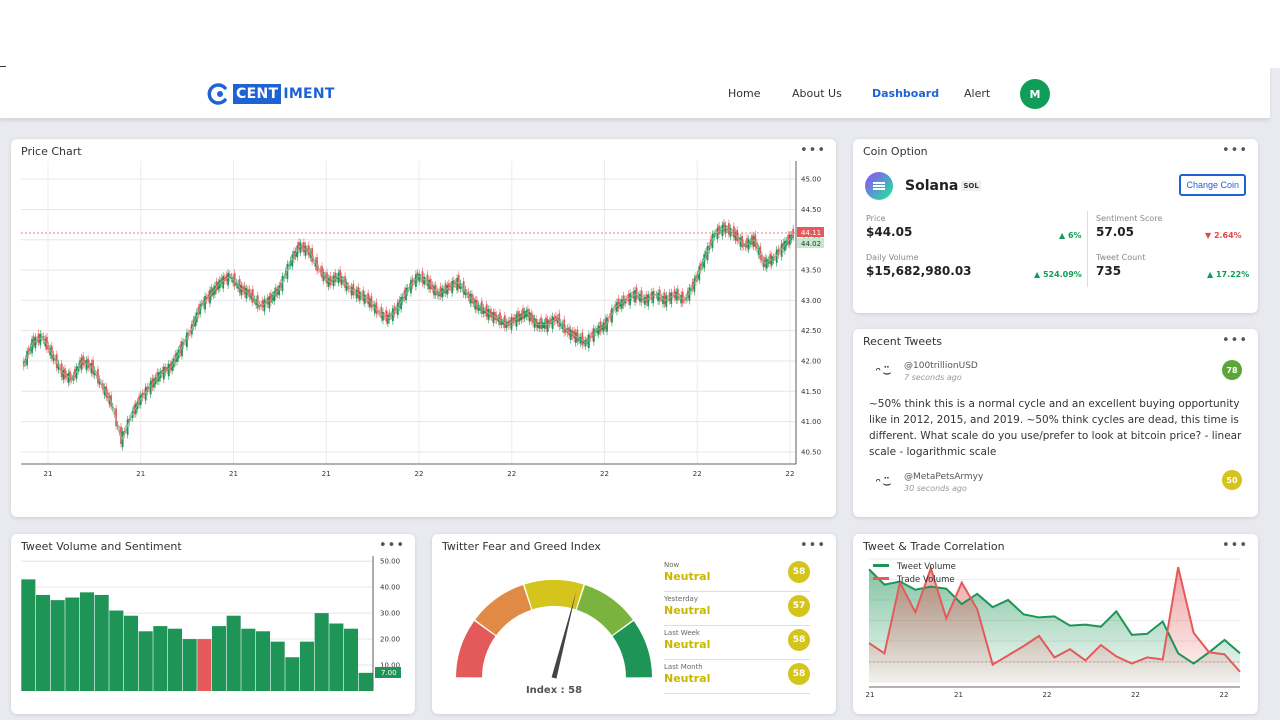 This screenshot has height=720, width=1280. I want to click on price-y-tick-label: 43.00, so click(811, 301).